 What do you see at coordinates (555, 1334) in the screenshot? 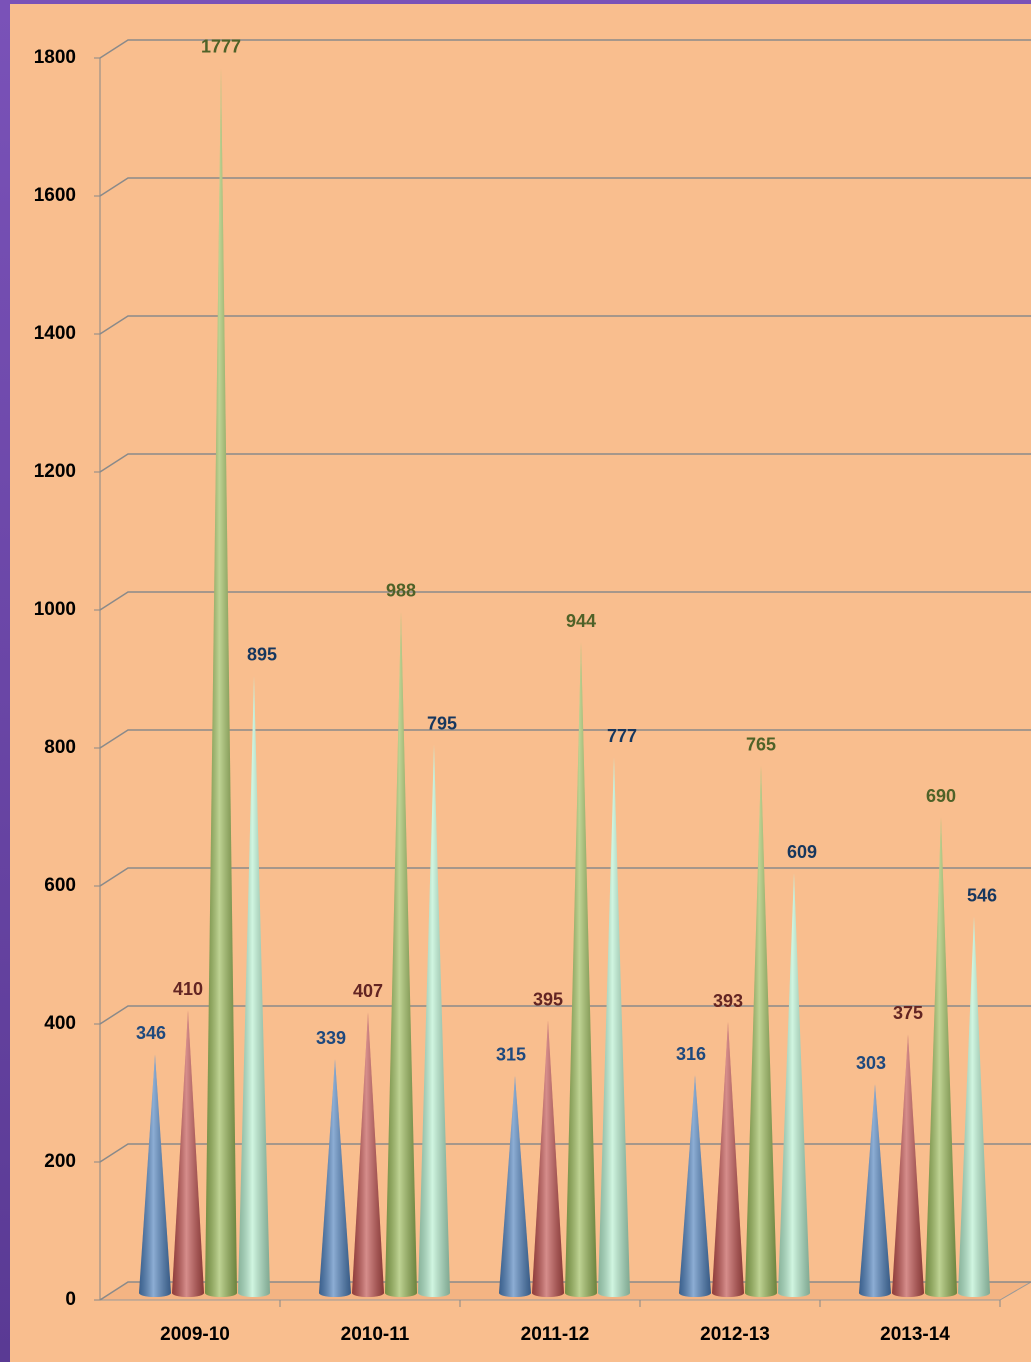
I see `x-tick-label: 2011-12` at bounding box center [555, 1334].